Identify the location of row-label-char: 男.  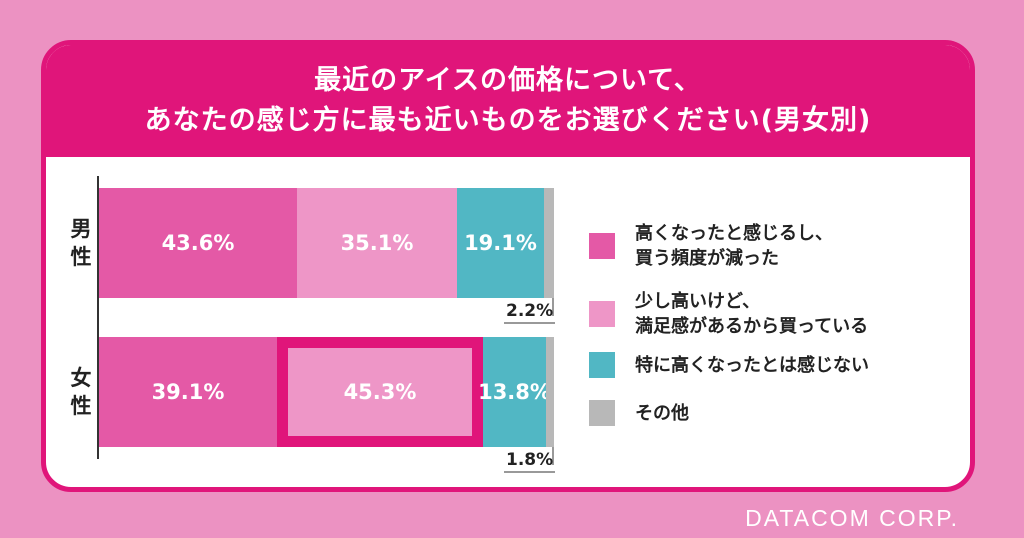
(81, 229).